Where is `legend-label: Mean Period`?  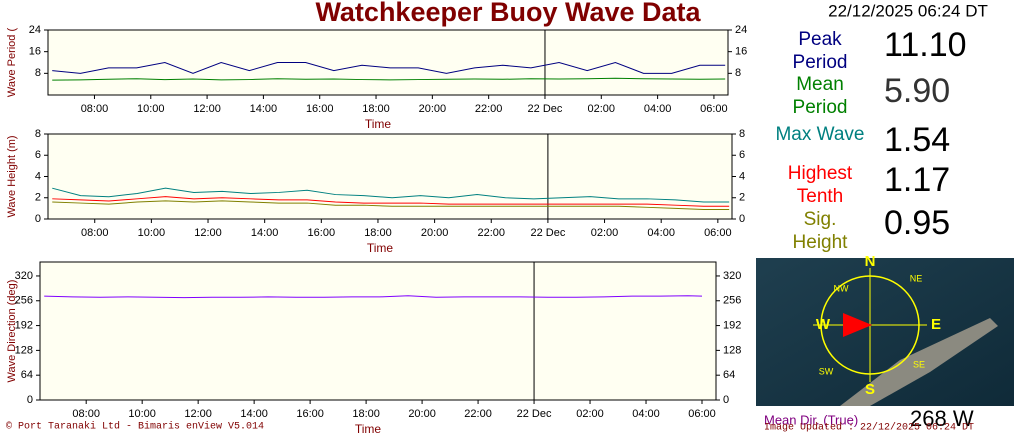 legend-label: Mean Period is located at coordinates (820, 96).